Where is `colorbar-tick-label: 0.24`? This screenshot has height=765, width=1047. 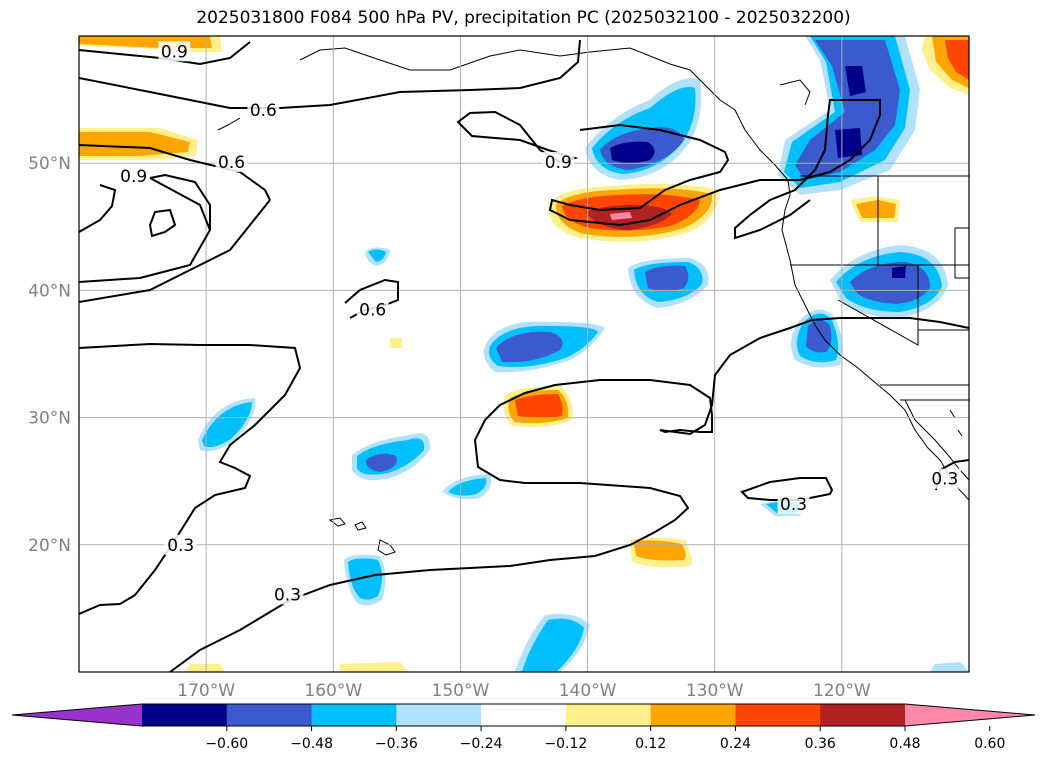 colorbar-tick-label: 0.24 is located at coordinates (735, 744).